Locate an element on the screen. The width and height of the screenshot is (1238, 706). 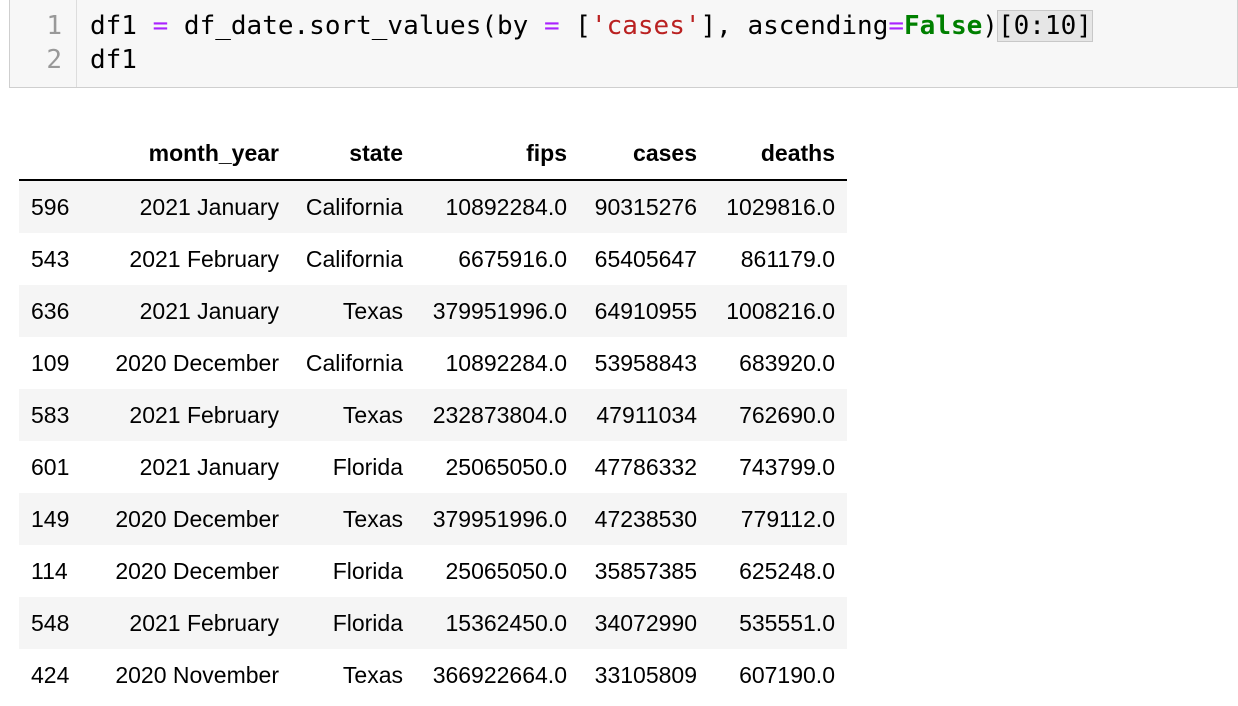
code-token: ], ascending is located at coordinates (794, 26).